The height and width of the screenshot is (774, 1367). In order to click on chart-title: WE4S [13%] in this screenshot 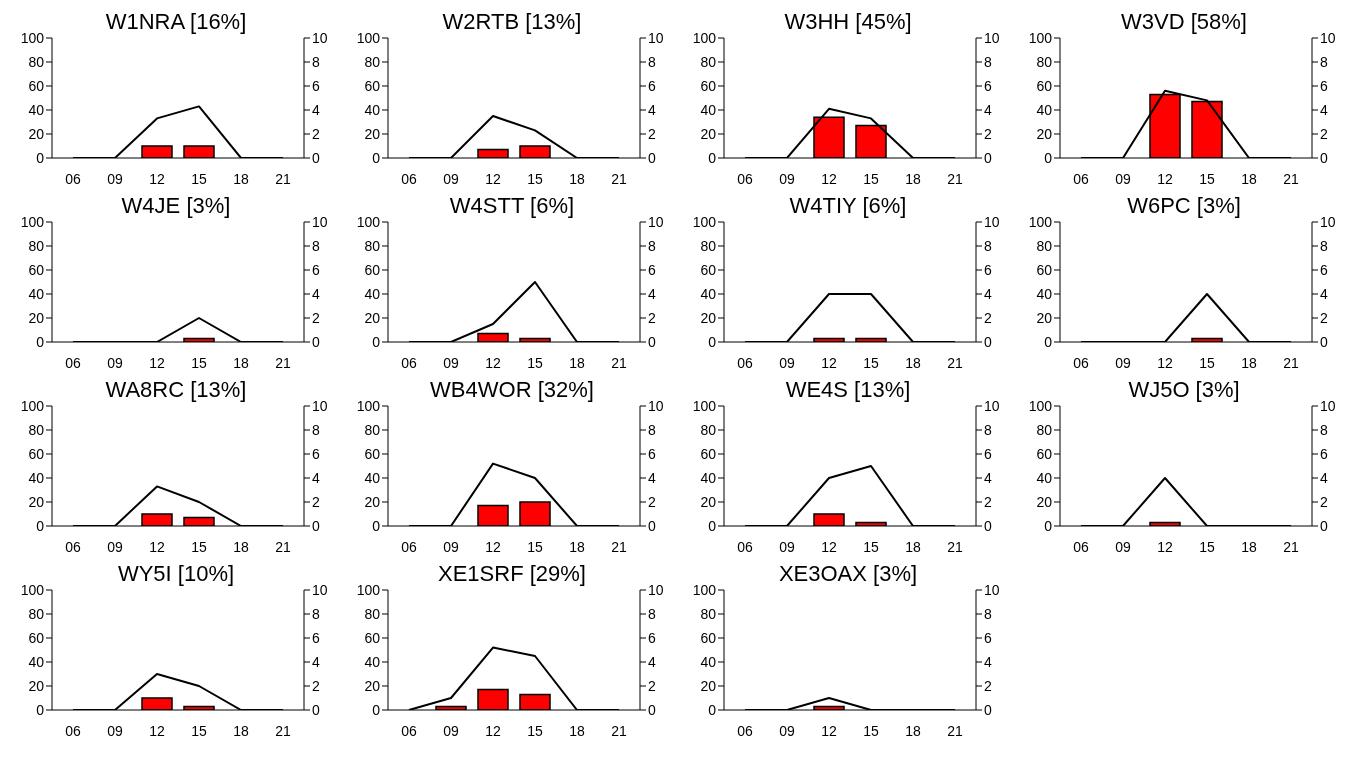, I will do `click(848, 389)`.